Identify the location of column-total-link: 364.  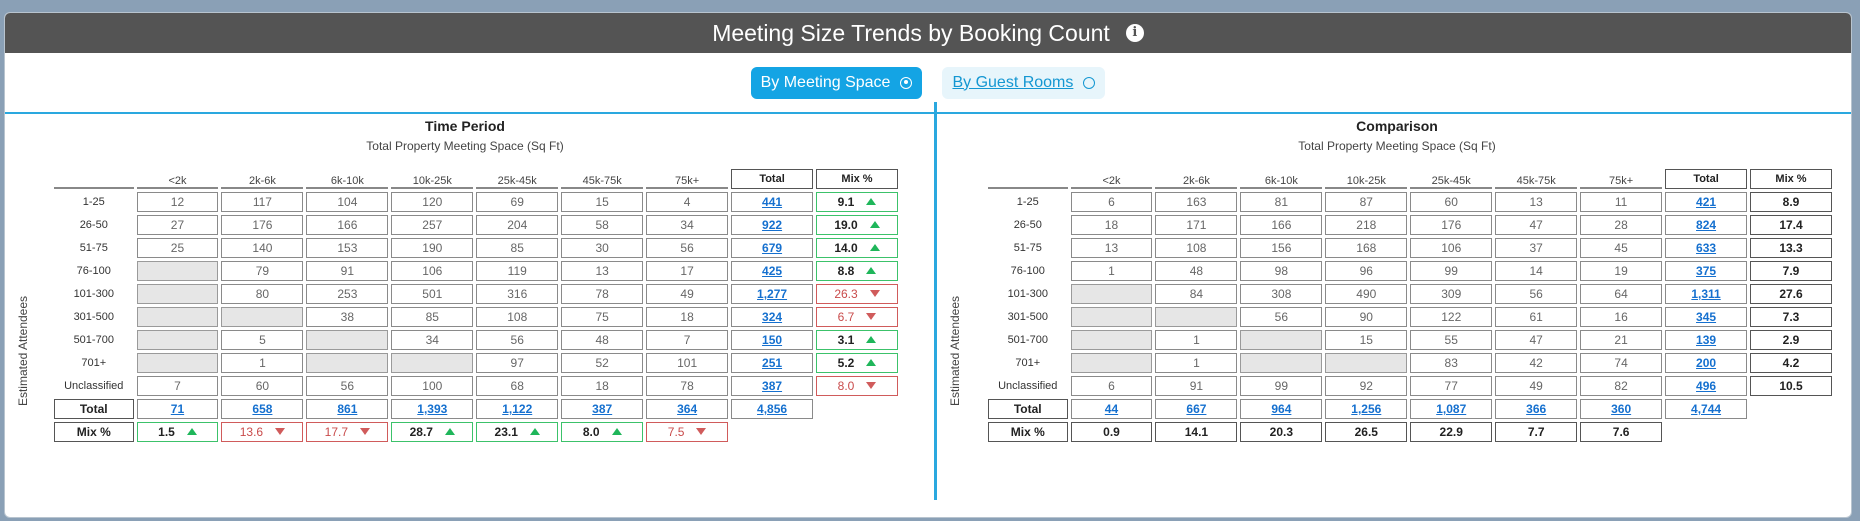
(687, 409).